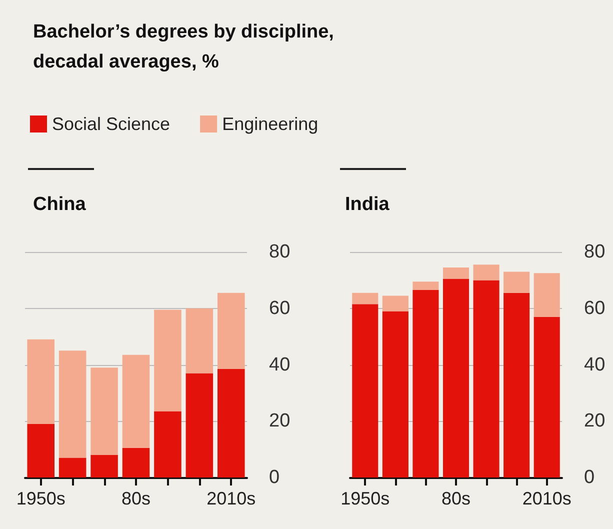 Image resolution: width=613 pixels, height=529 pixels. What do you see at coordinates (59, 204) in the screenshot?
I see `chart-subtitle: China` at bounding box center [59, 204].